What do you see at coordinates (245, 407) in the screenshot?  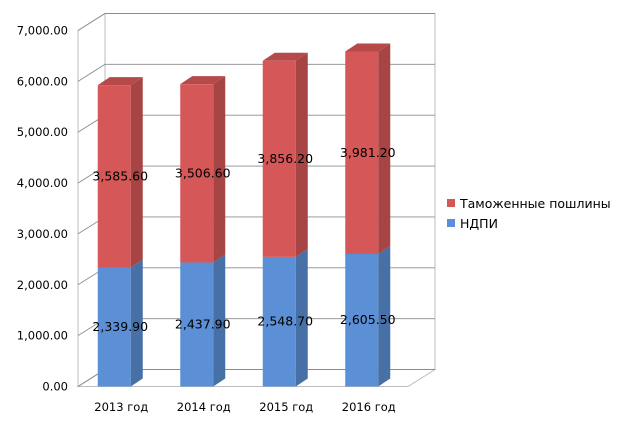 I see `x-axis-ticks: 2013 год 2014 год 2015 год 2016 год` at bounding box center [245, 407].